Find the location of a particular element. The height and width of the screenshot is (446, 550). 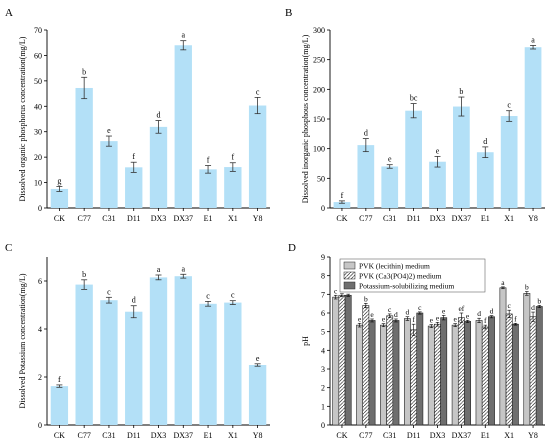

y-tick-label: 10 is located at coordinates (38, 183).